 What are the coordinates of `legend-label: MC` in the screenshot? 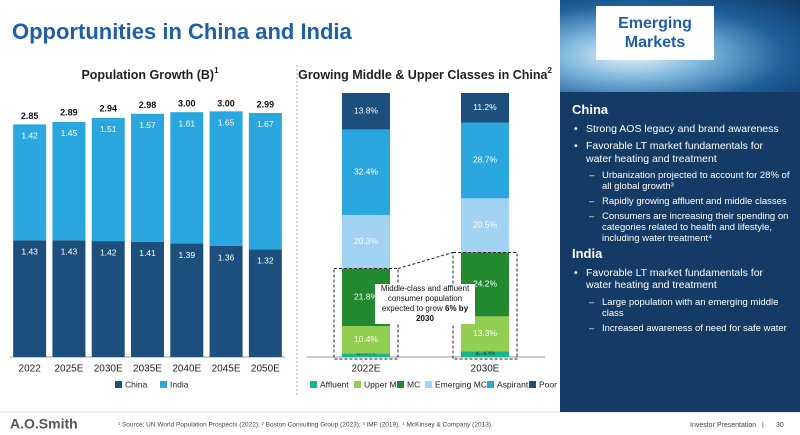 It's located at (413, 384).